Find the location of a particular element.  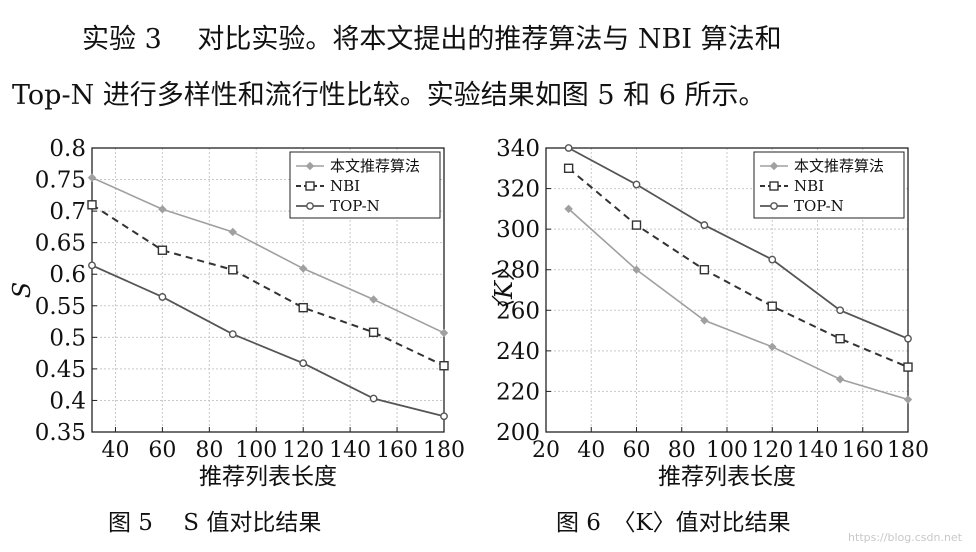

y-tick-label: 0.65 is located at coordinates (60, 244).